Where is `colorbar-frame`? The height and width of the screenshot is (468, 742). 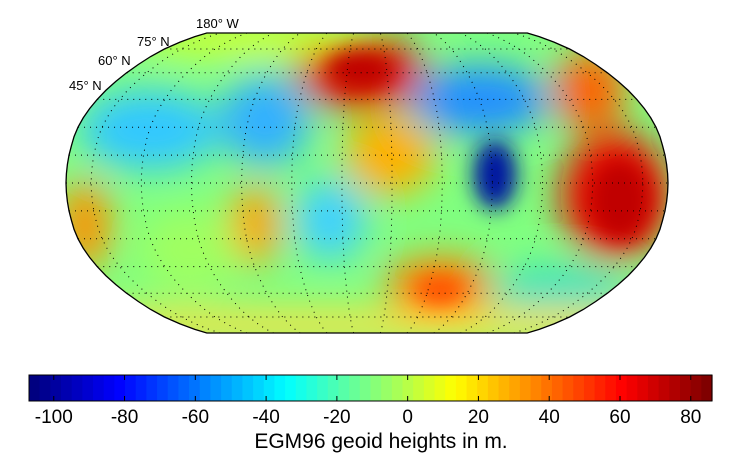 colorbar-frame is located at coordinates (370, 388).